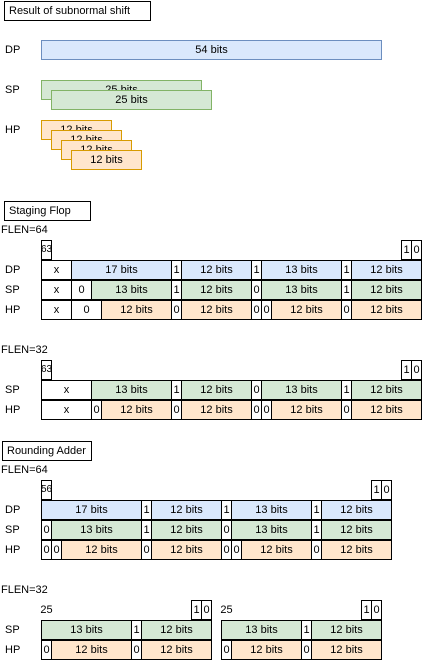 This screenshot has height=662, width=422. Describe the element at coordinates (13, 130) in the screenshot. I see `subnormal-hp-label: HP` at that location.